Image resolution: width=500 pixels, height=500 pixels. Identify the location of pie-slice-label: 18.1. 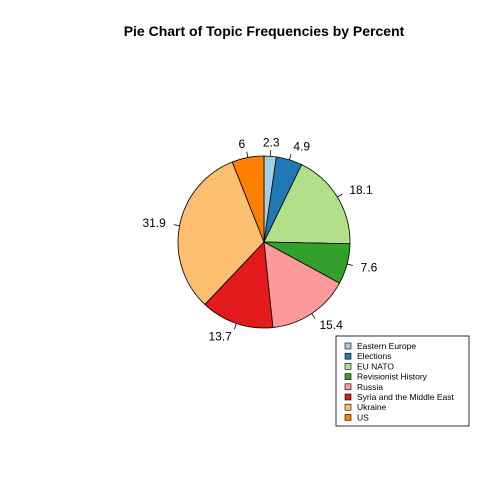
(361, 190).